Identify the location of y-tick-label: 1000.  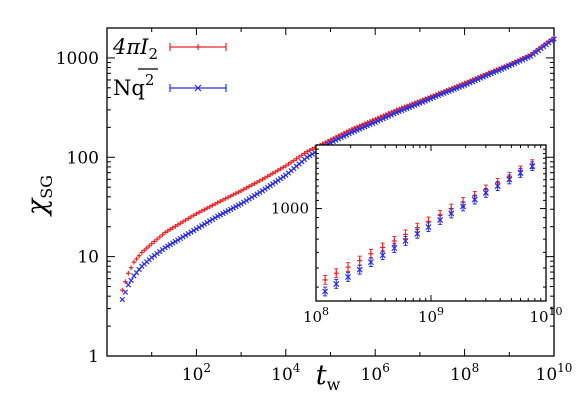
(77, 59).